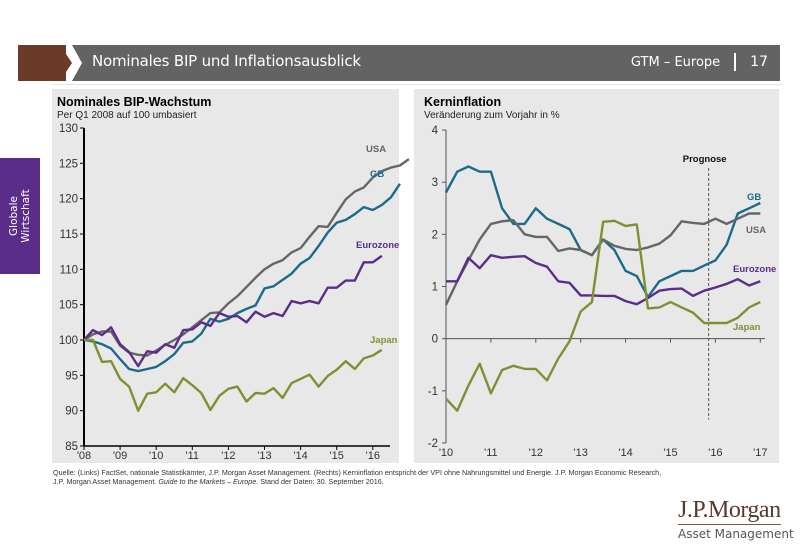 This screenshot has height=554, width=800. I want to click on brand-division: Asset Management, so click(736, 534).